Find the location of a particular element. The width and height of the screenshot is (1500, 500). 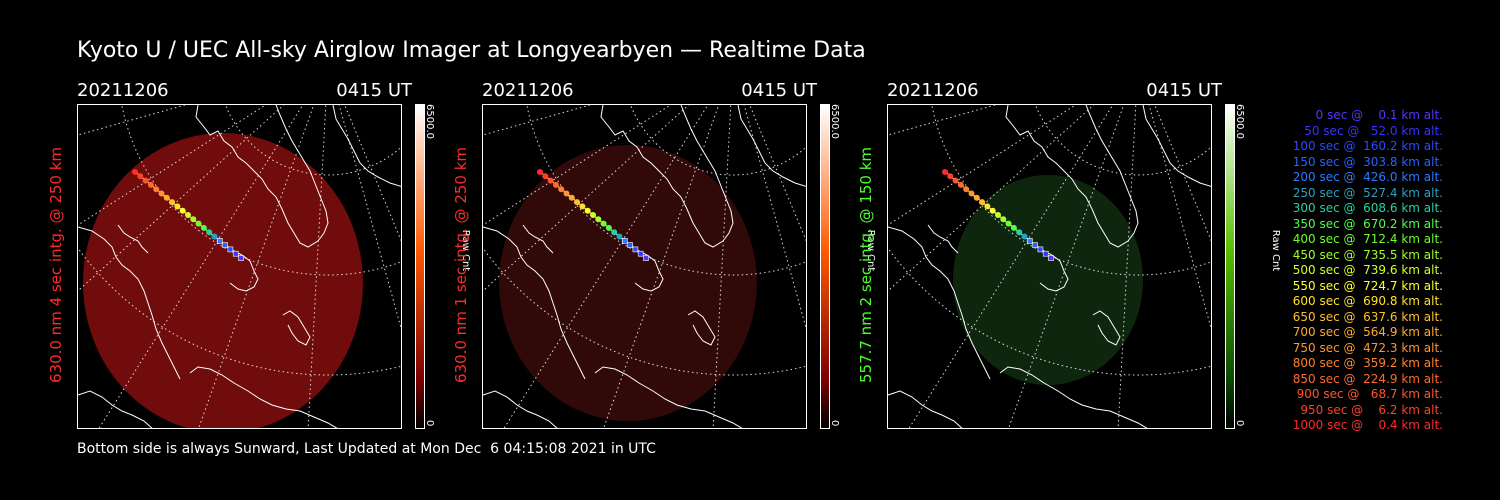

legend-item: 300 sec @ 608.6 km alt. is located at coordinates (1365, 208).